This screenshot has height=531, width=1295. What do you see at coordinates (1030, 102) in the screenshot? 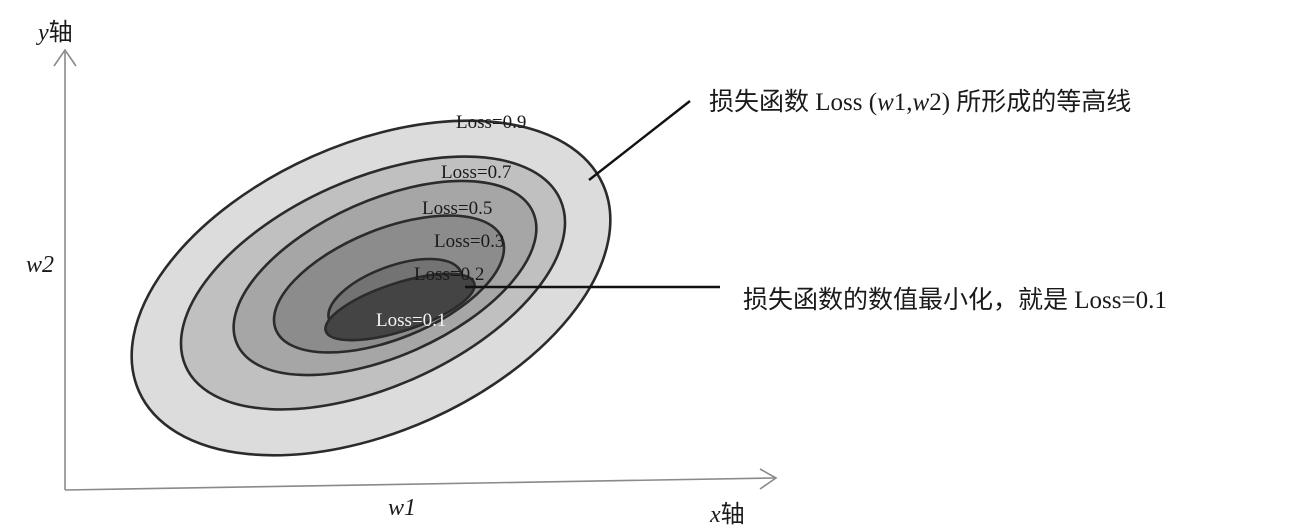
I see `contour-annotation-mid2: 2) 所形成的等高线` at bounding box center [1030, 102].